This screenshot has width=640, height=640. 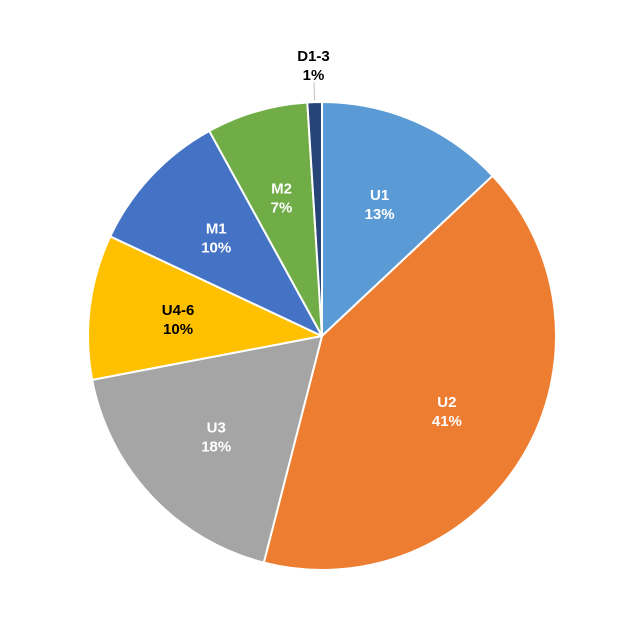 What do you see at coordinates (281, 189) in the screenshot?
I see `slice-label-m2: M2` at bounding box center [281, 189].